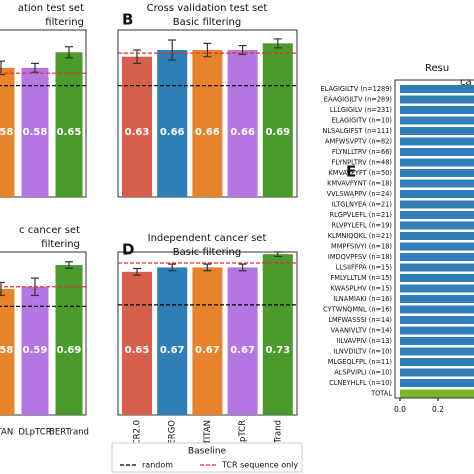 This screenshot has width=474, height=474. Describe the element at coordinates (351, 172) in the screenshot. I see `panel-letter: E` at that location.